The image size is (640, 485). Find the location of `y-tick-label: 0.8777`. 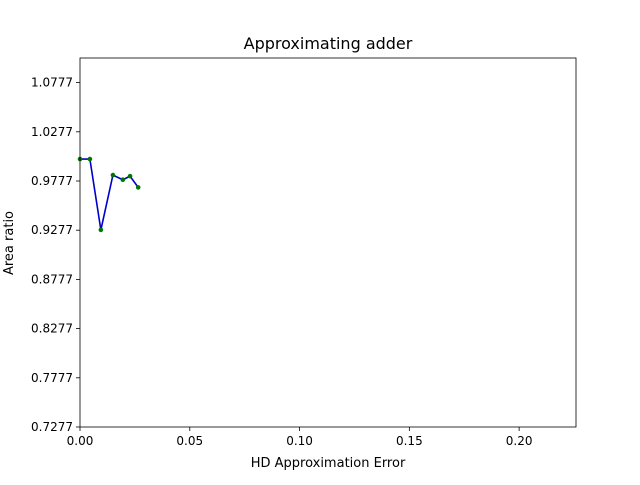

y-tick-label: 0.8777 is located at coordinates (52, 279).